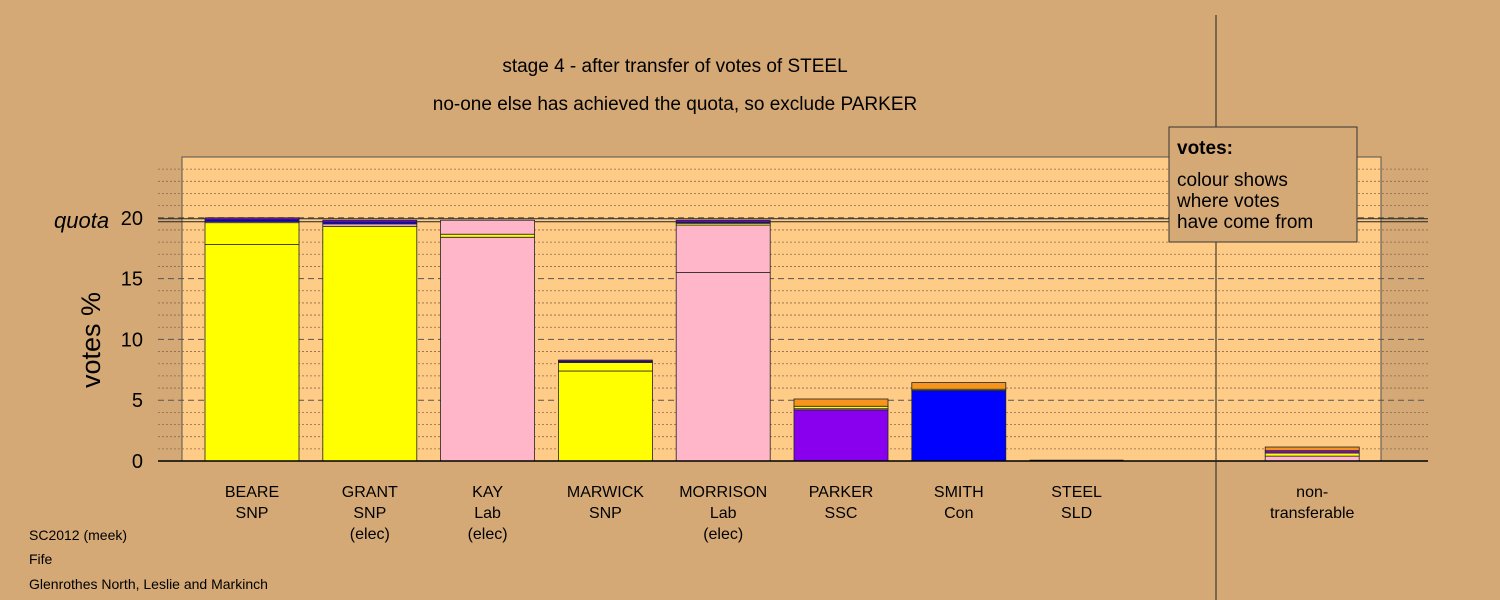 This screenshot has height=600, width=1500. Describe the element at coordinates (487, 492) in the screenshot. I see `category-label: KAY` at that location.